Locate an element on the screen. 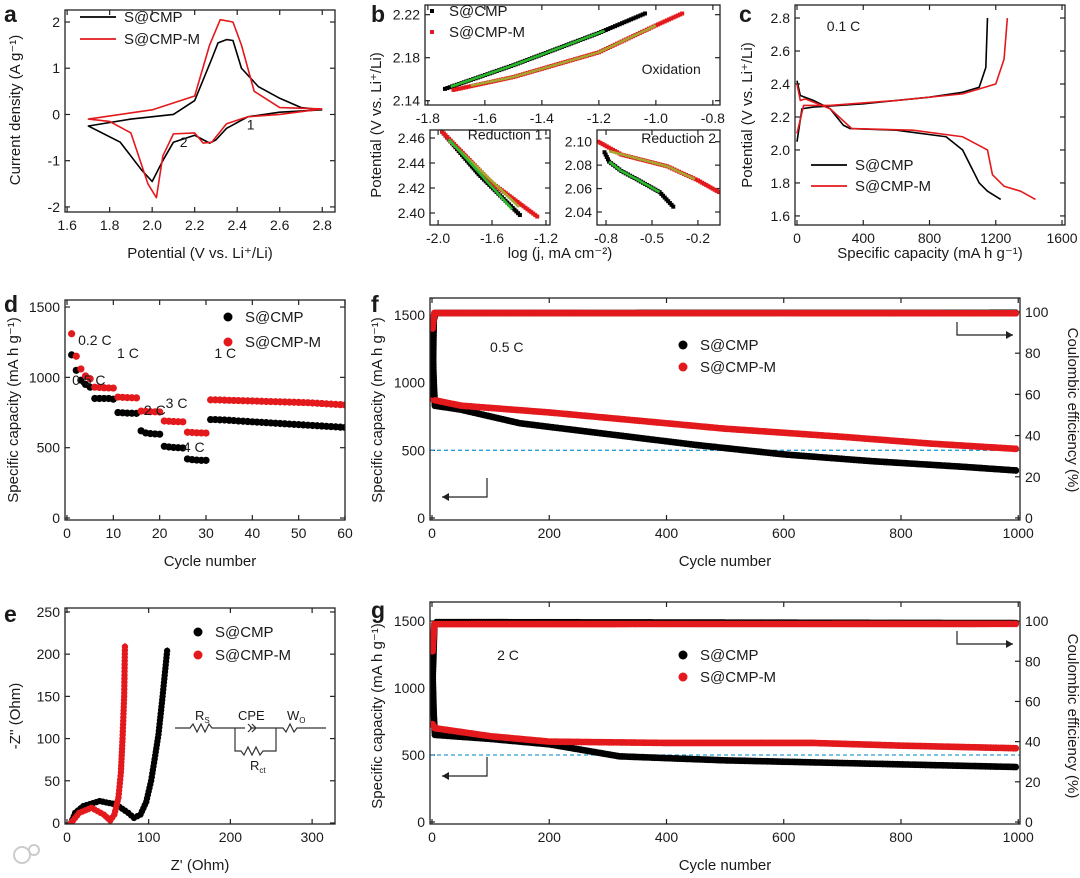 This screenshot has width=1080, height=878. circuit-label-rs: RS is located at coordinates (202, 716).